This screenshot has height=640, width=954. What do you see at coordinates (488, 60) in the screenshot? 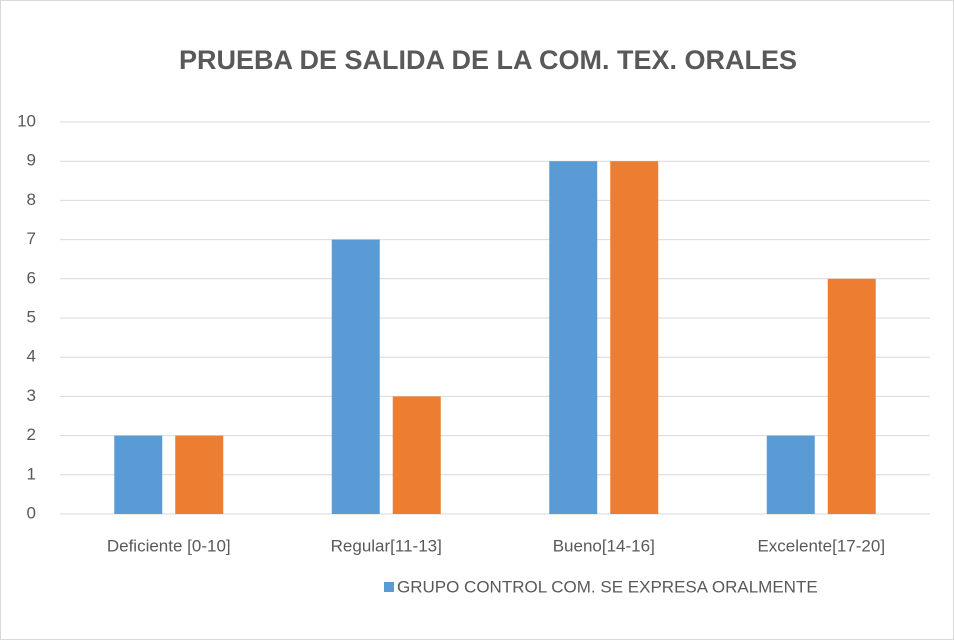
I see `chart-title: PRUEBA DE SALIDA DE LA COM. TEX. ORALES` at bounding box center [488, 60].